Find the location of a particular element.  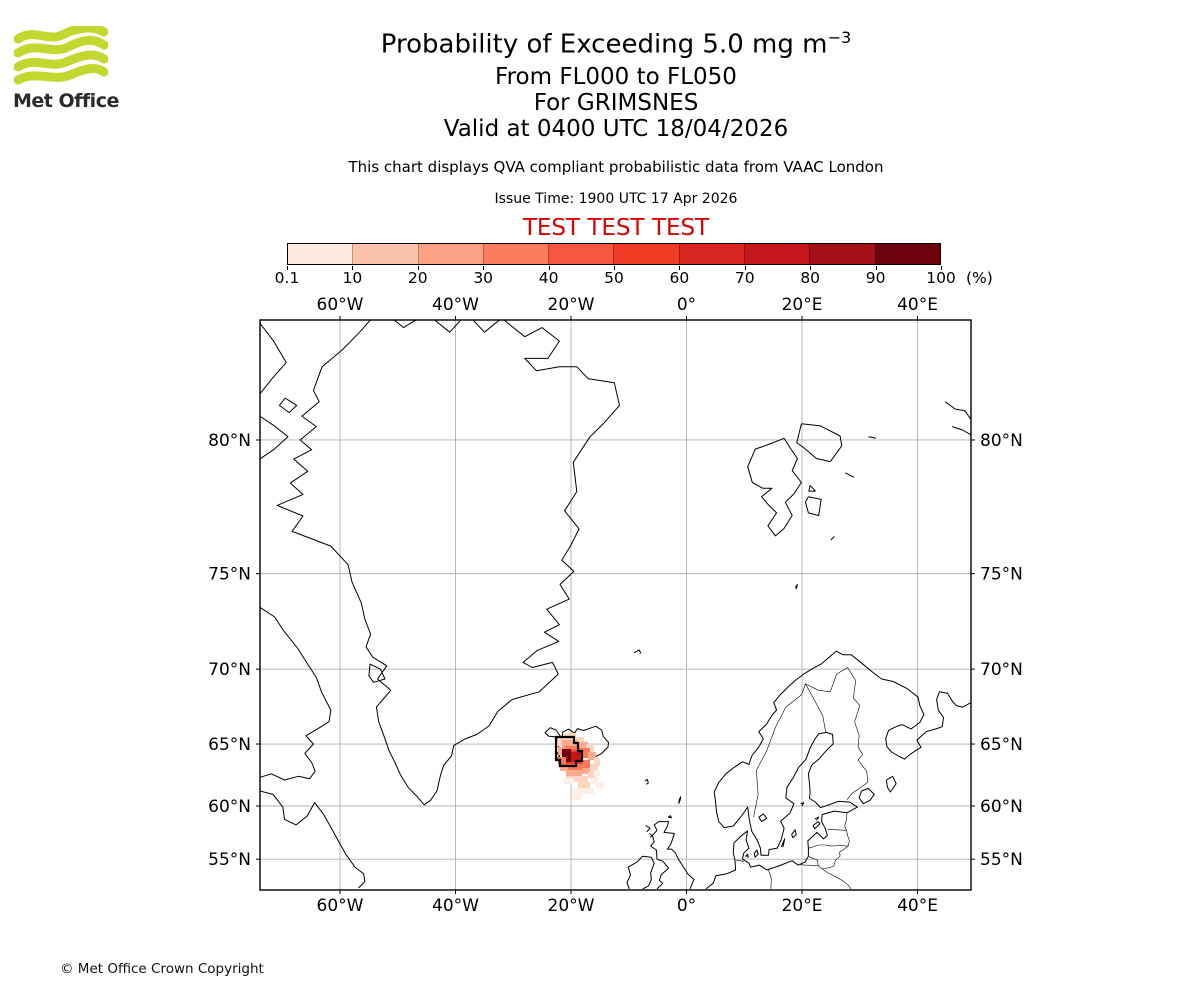

subtitle-flight-levels: From FL000 to FL050 is located at coordinates (616, 77).